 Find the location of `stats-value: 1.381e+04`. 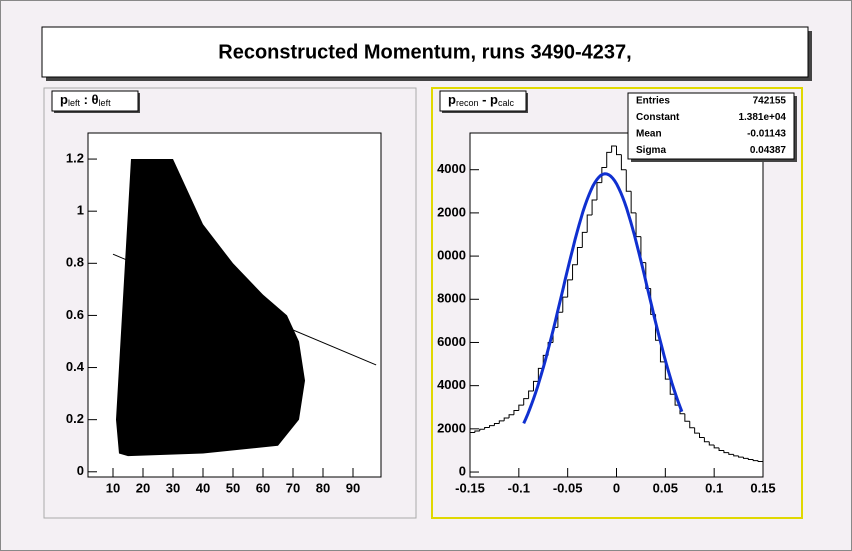

stats-value: 1.381e+04 is located at coordinates (762, 117).